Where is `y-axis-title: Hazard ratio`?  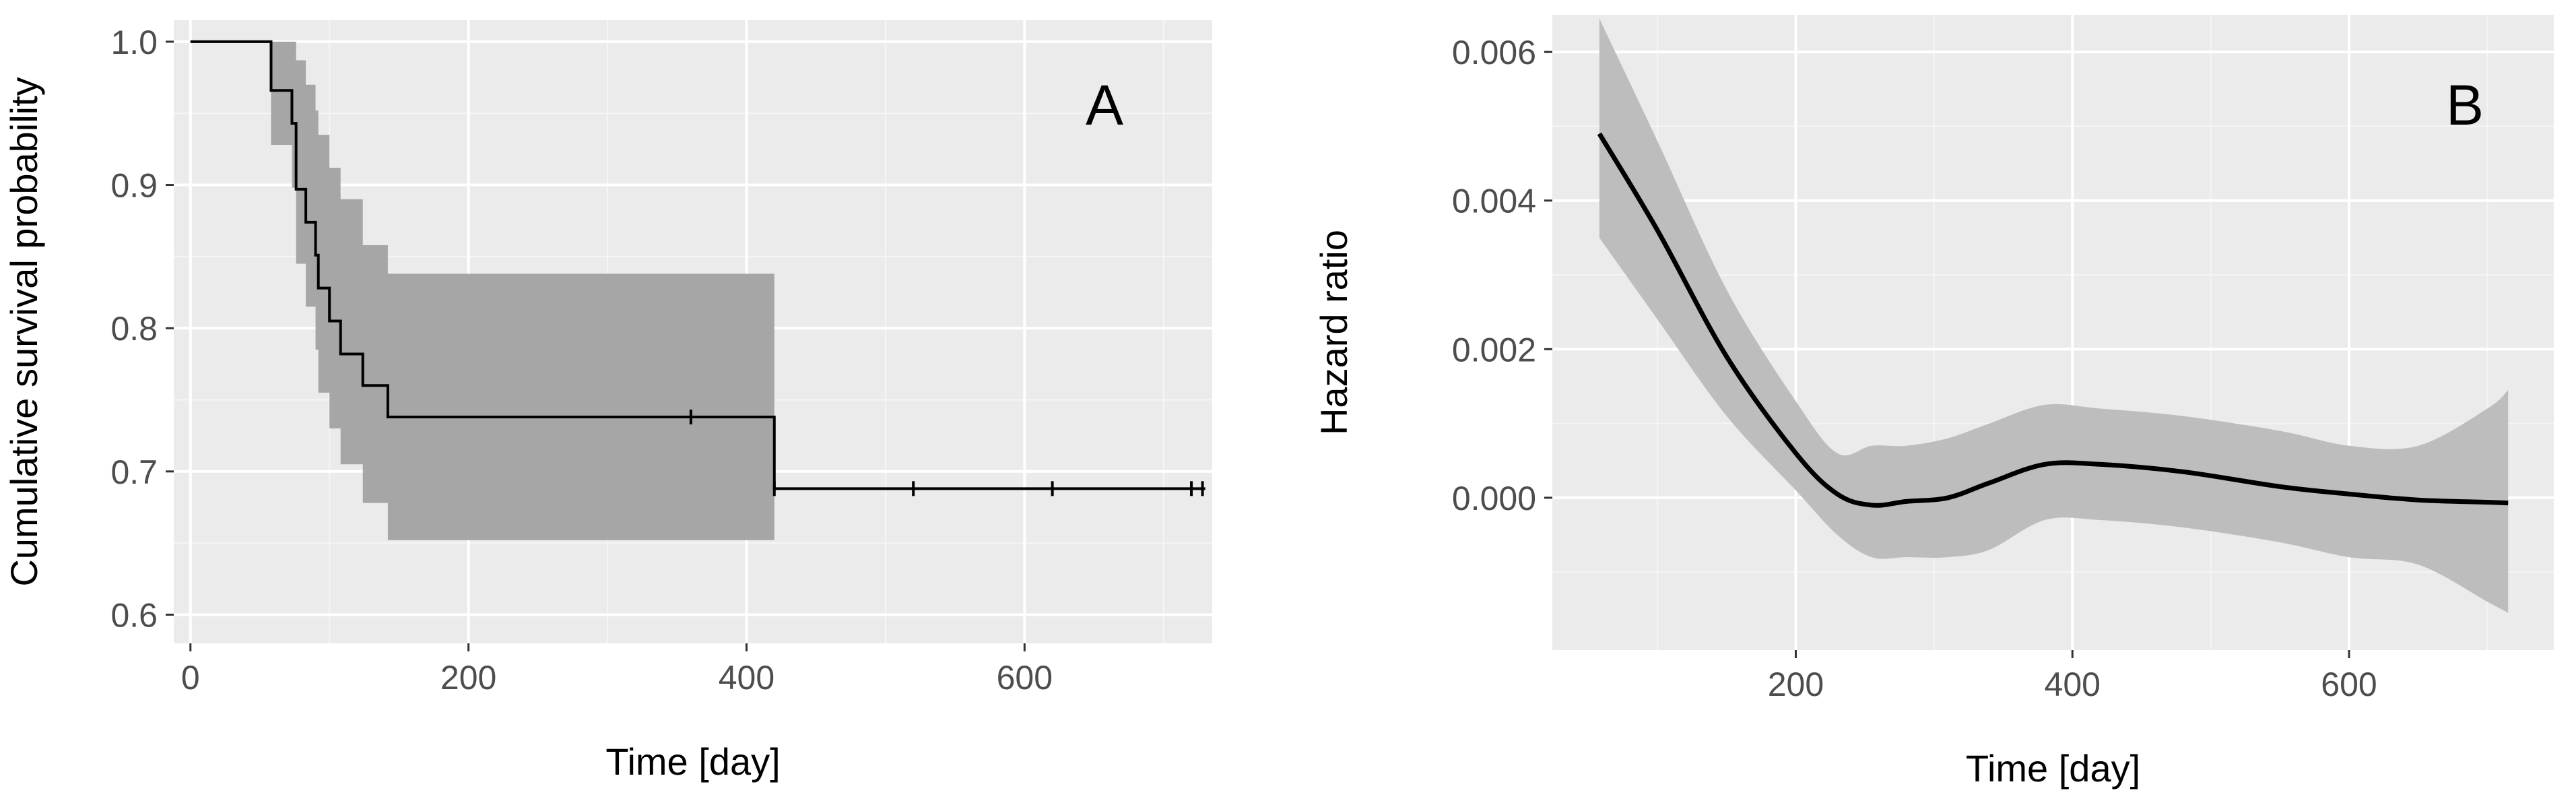 y-axis-title: Hazard ratio is located at coordinates (1334, 332).